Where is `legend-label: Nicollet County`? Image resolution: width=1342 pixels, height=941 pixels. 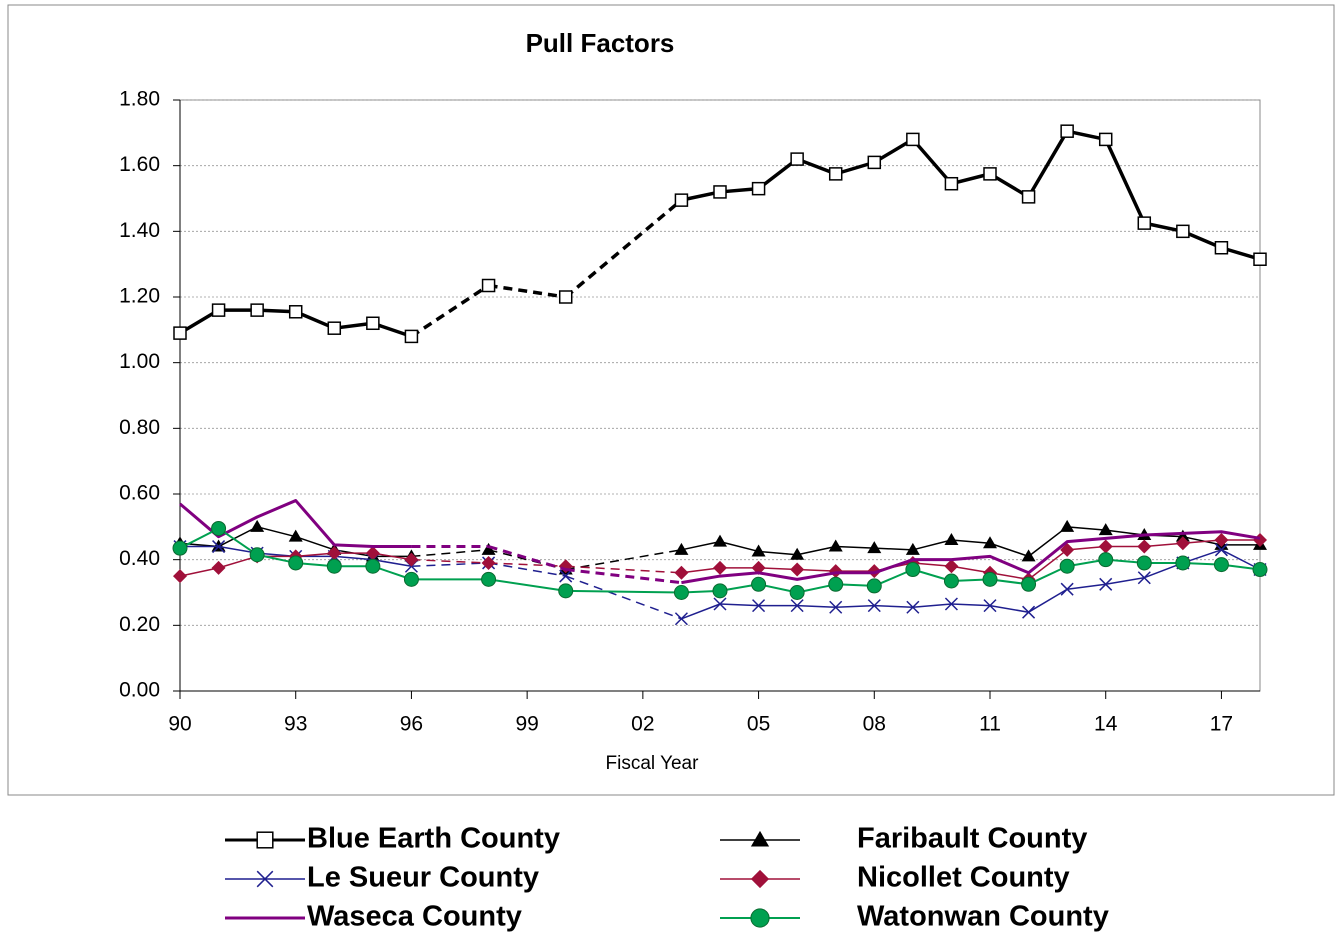
legend-label: Nicollet County is located at coordinates (963, 878).